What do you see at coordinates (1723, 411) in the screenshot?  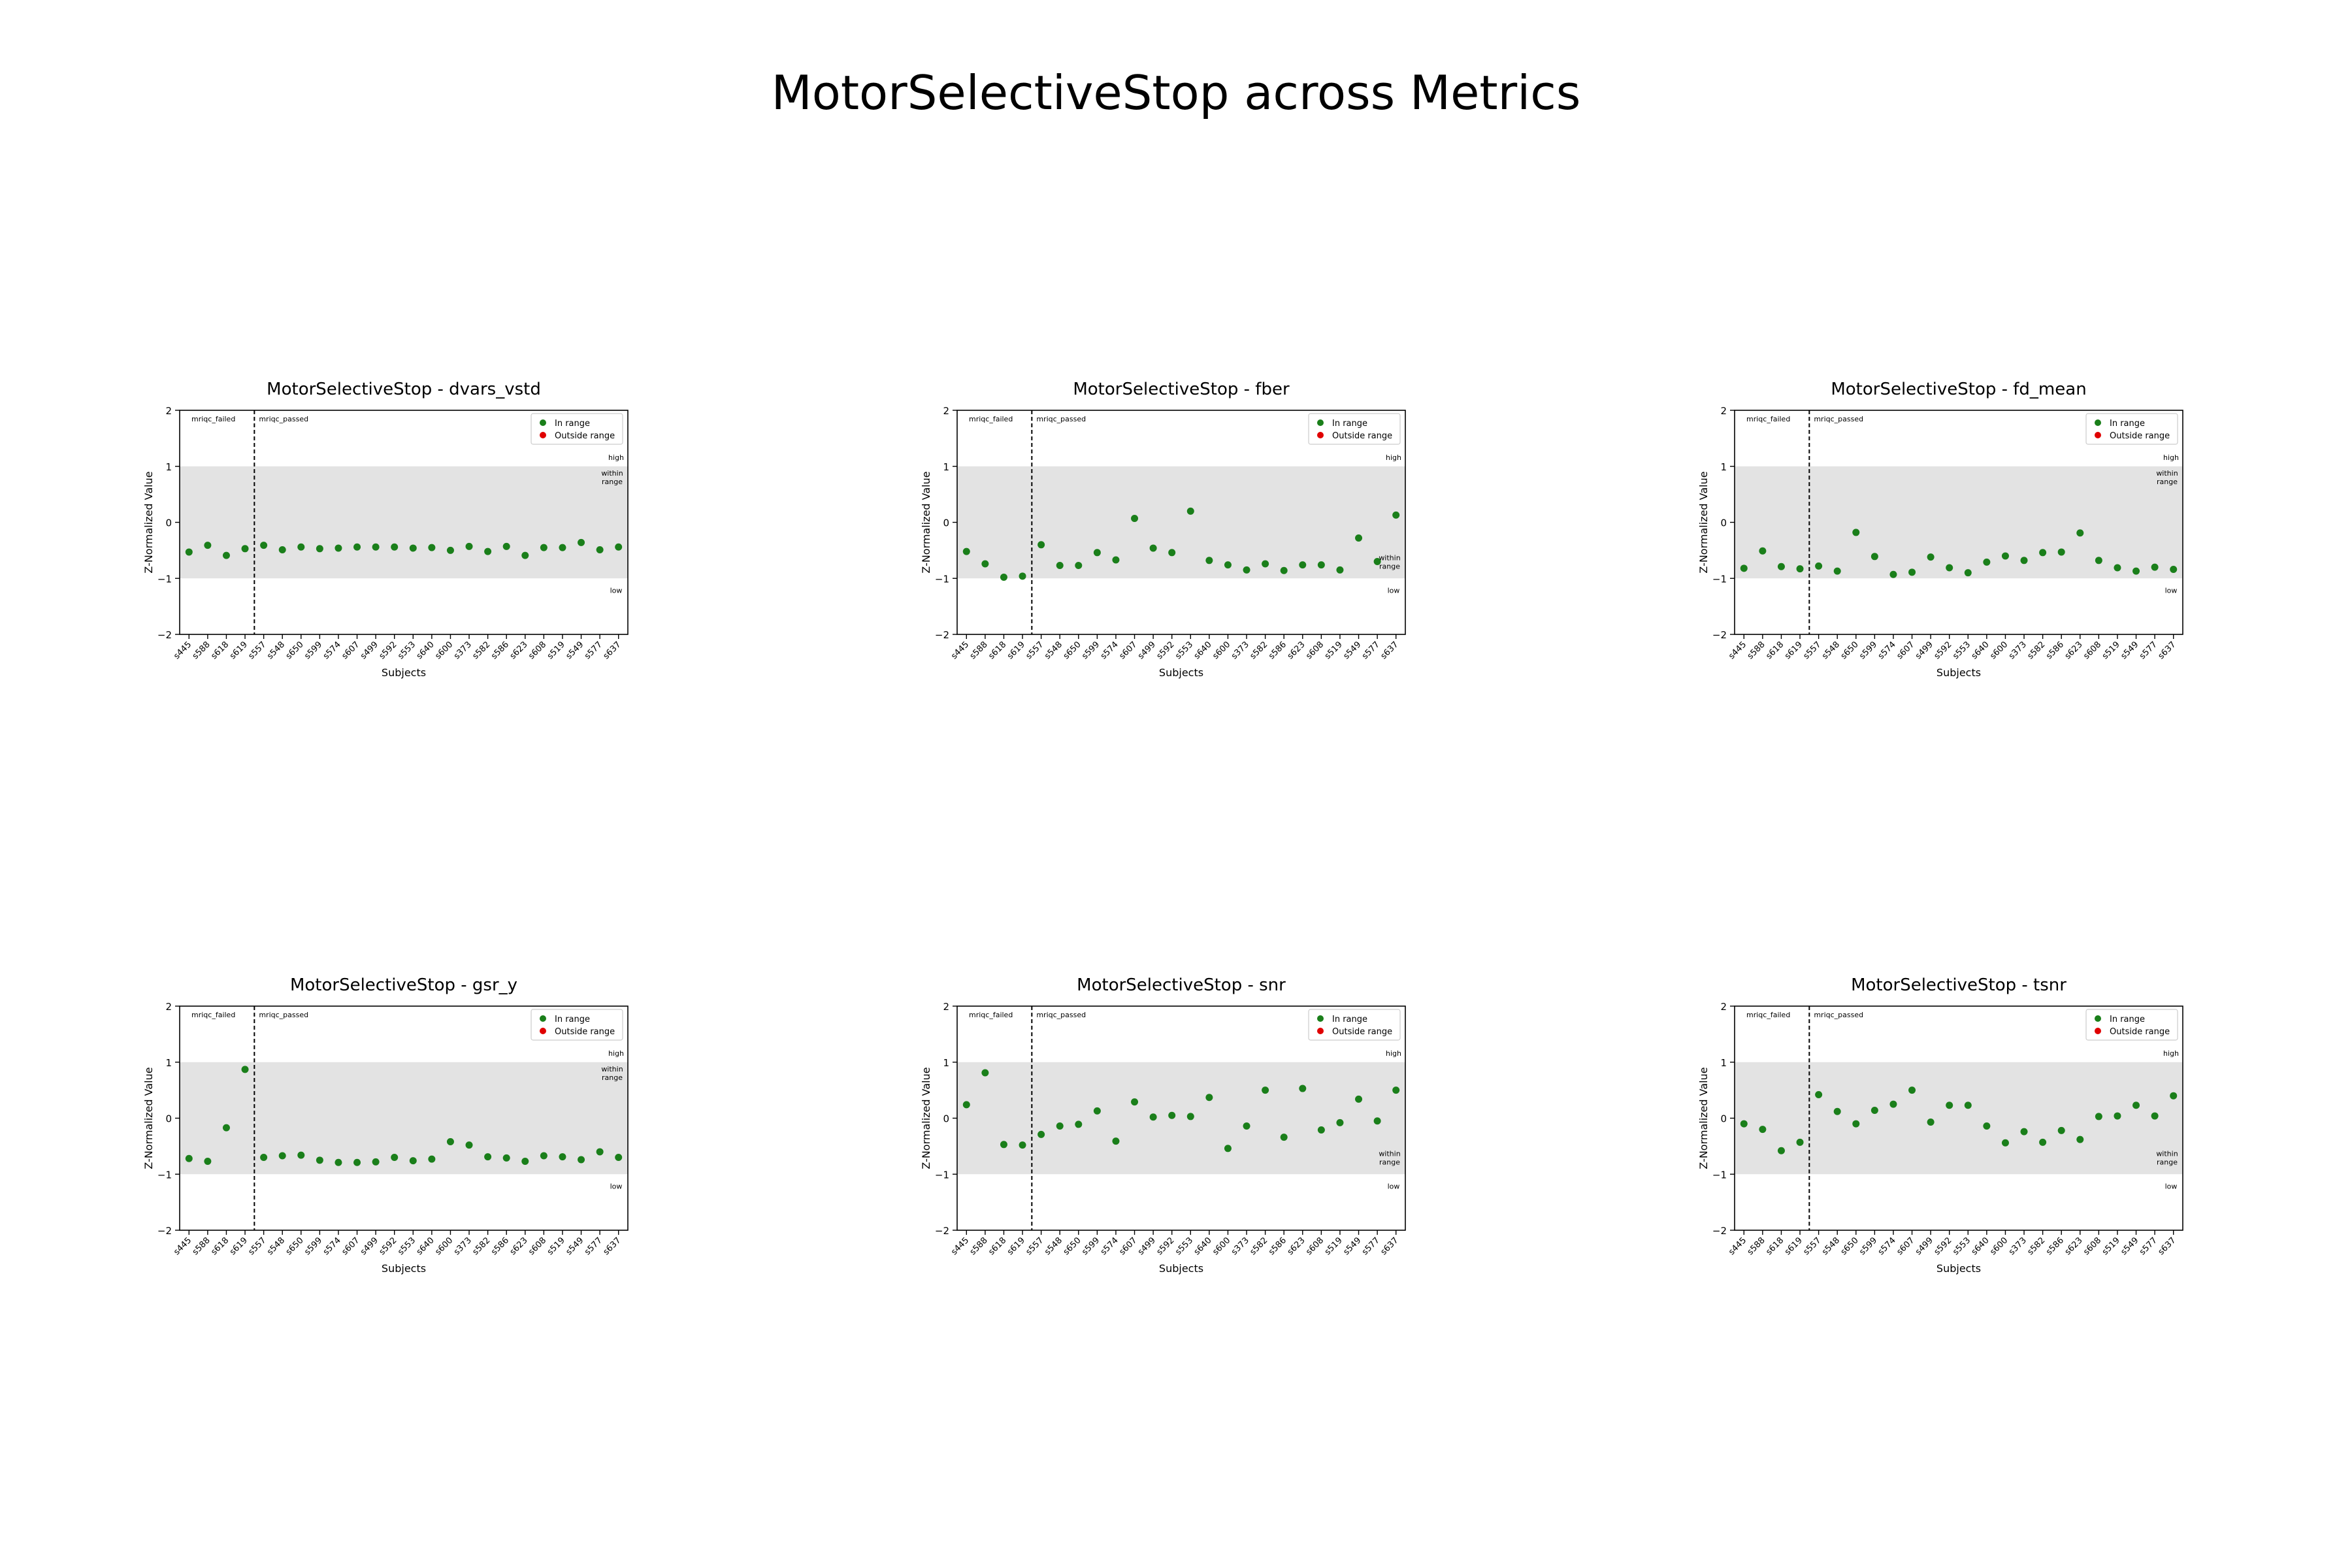 I see `y-tick-label: 2` at bounding box center [1723, 411].